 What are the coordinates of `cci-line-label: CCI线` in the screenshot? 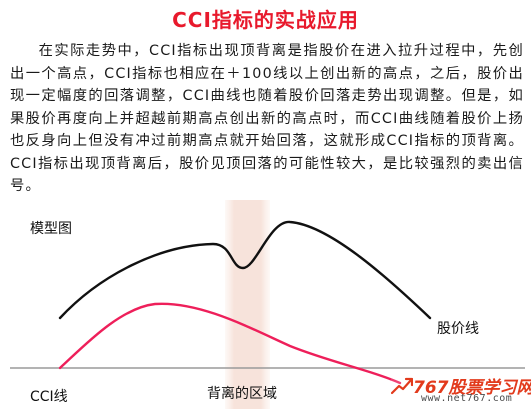 It's located at (49, 397).